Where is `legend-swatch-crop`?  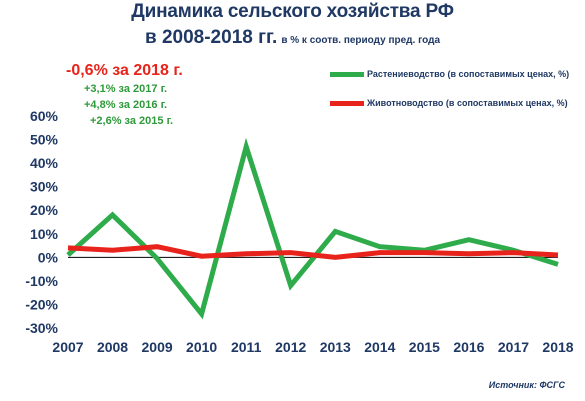
legend-swatch-crop is located at coordinates (347, 74).